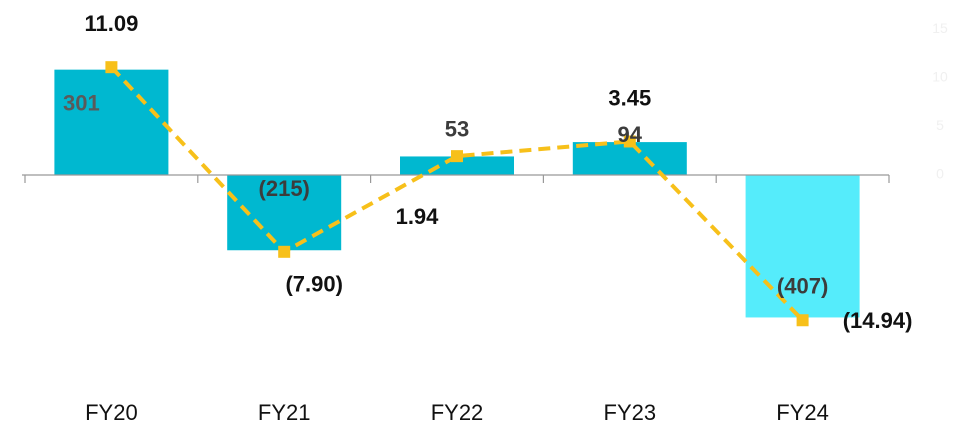 The height and width of the screenshot is (430, 954). Describe the element at coordinates (418, 216) in the screenshot. I see `line-value-label: 1.94` at that location.